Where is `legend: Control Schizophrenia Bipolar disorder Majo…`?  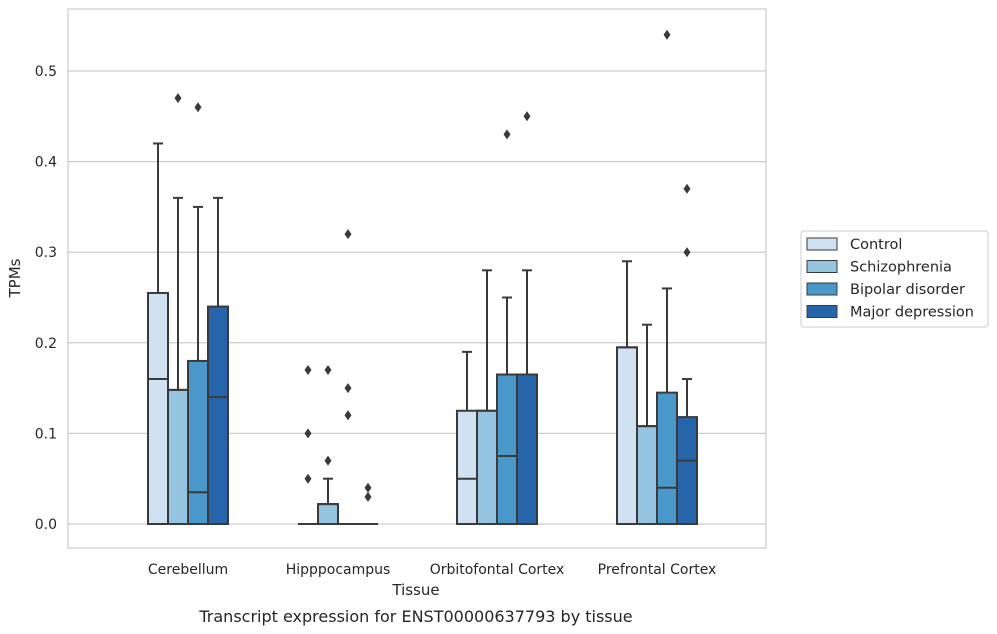
legend: Control Schizophrenia Bipolar disorder Majo… is located at coordinates (894, 279).